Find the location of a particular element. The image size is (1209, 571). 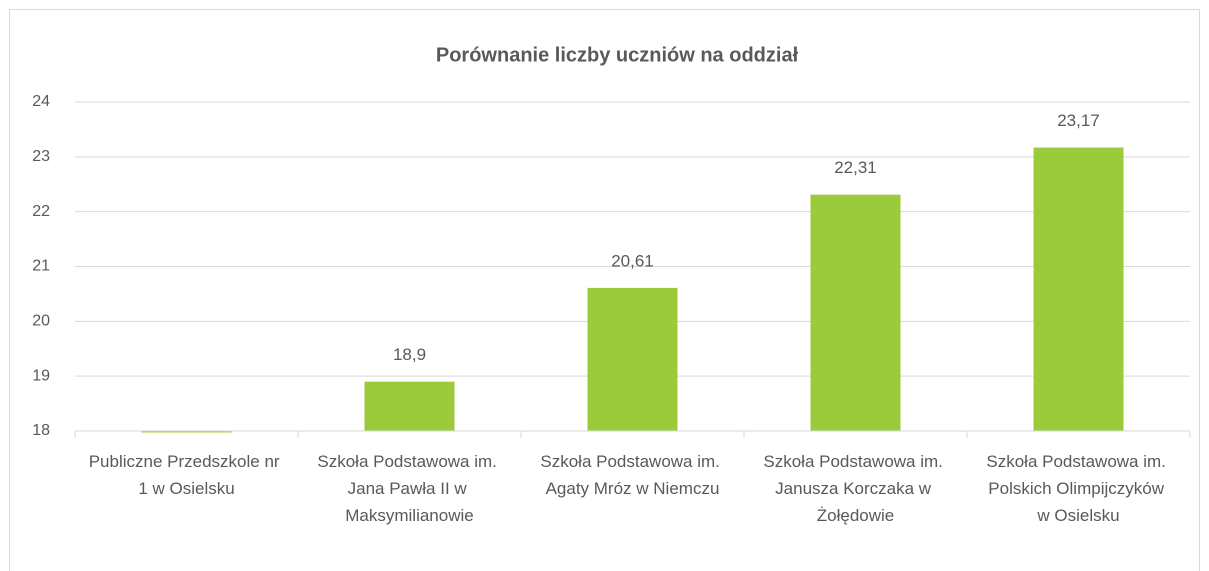

data-label: 18,9 is located at coordinates (409, 354).